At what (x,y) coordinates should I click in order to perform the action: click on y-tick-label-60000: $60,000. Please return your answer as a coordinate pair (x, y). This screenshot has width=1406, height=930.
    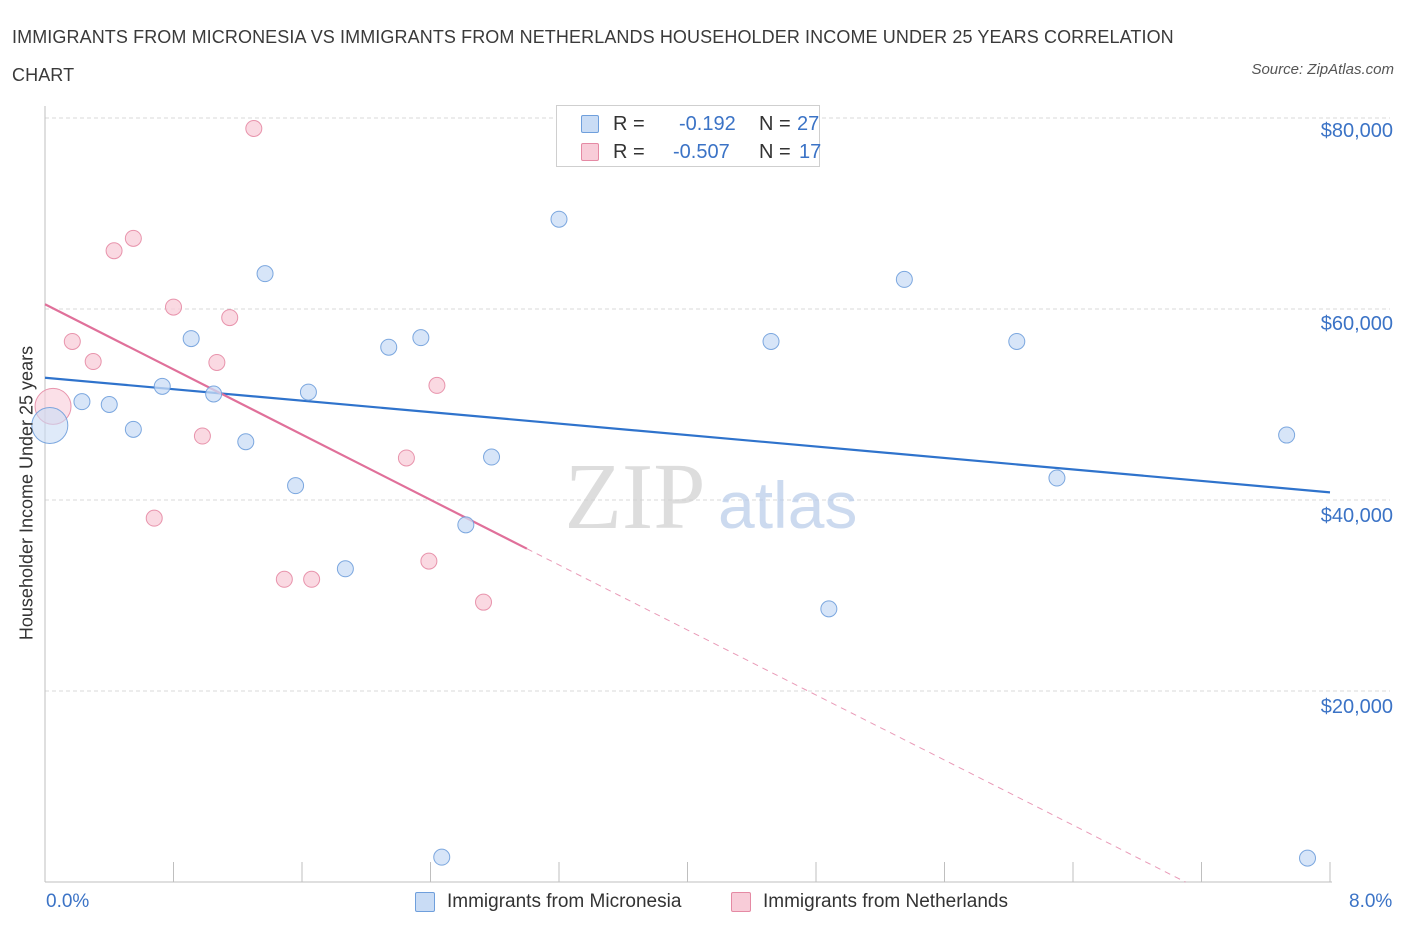
    Looking at the image, I should click on (1356, 324).